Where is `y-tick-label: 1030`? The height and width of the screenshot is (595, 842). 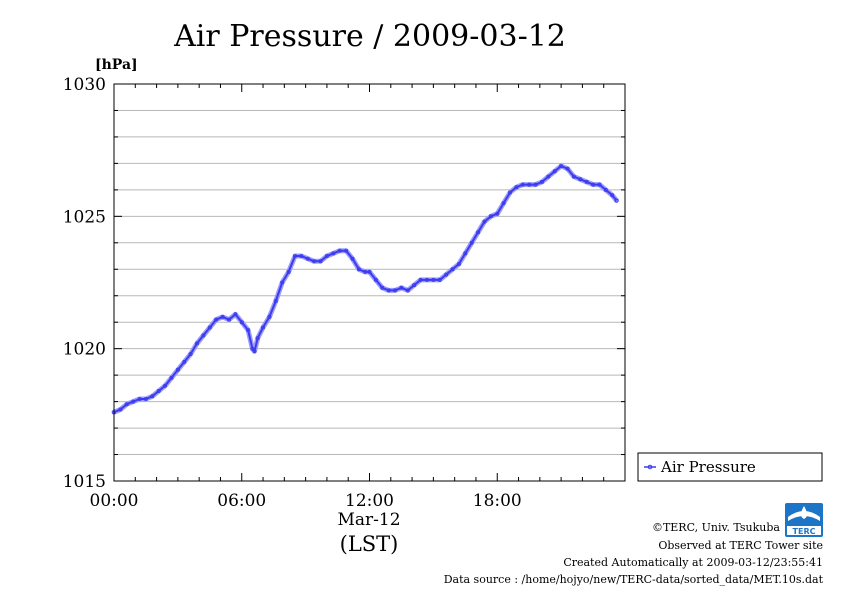 y-tick-label: 1030 is located at coordinates (84, 85).